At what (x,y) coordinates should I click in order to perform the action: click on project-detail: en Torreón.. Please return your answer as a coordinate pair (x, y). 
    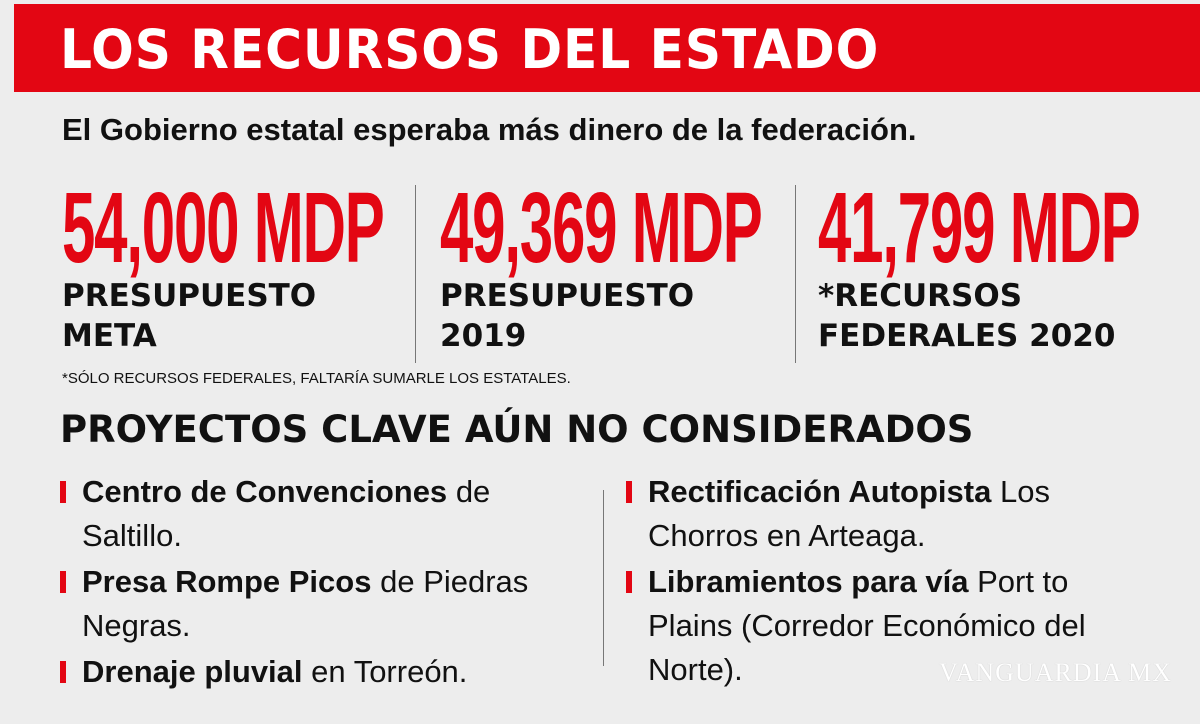
    Looking at the image, I should click on (389, 671).